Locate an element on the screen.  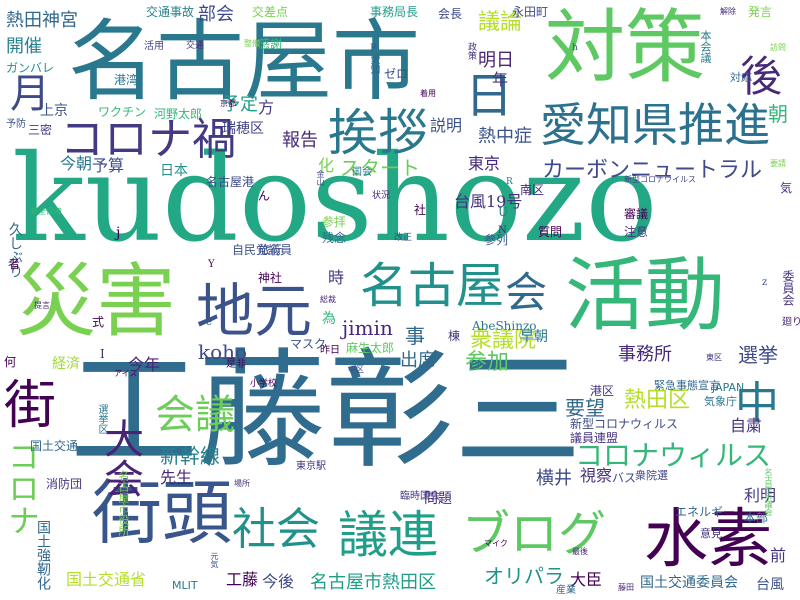
word-hokoku: 報告 is located at coordinates (300, 140).